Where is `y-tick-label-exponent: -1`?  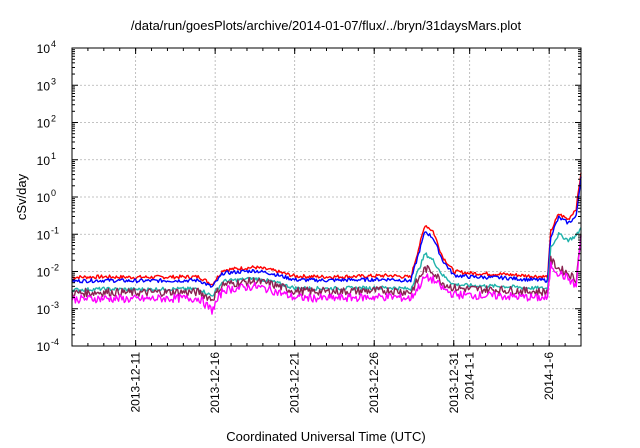
y-tick-label-exponent: -1 is located at coordinates (55, 230).